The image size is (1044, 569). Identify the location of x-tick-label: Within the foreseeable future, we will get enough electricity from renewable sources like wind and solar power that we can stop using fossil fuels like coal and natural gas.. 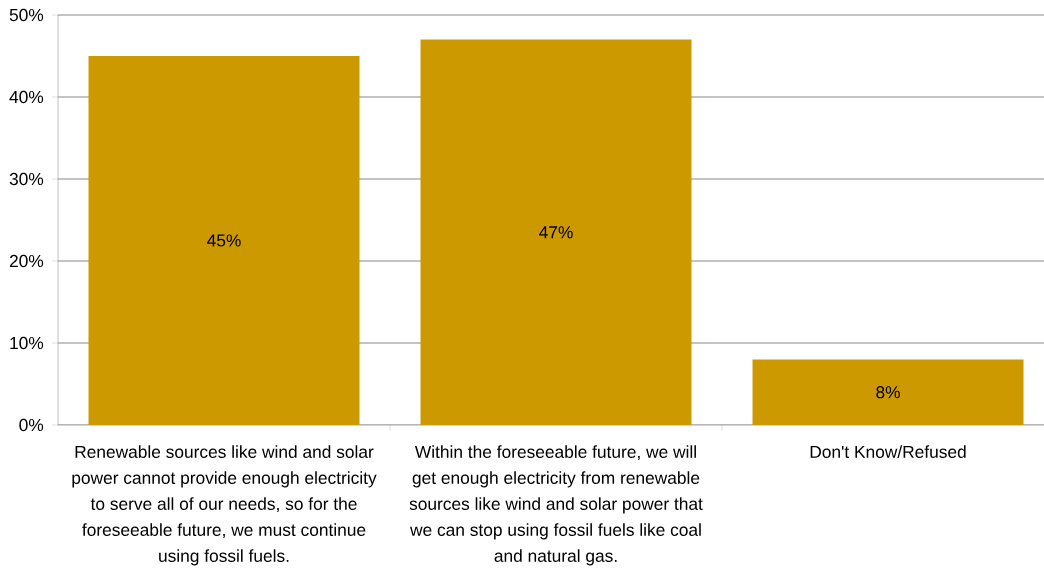
(556, 505).